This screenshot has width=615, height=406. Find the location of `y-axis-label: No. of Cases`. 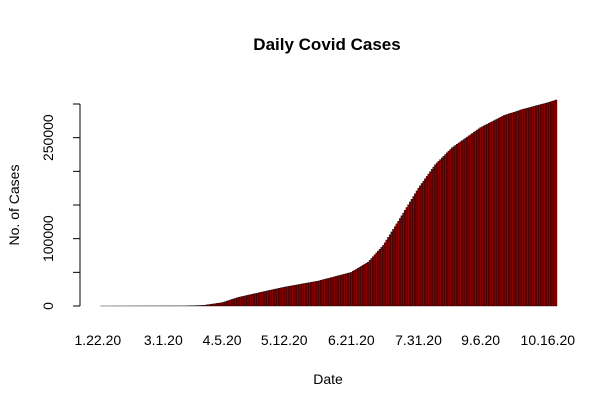

y-axis-label: No. of Cases is located at coordinates (14, 205).